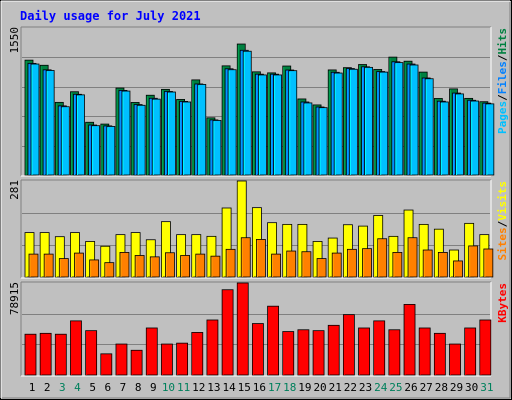 The height and width of the screenshot is (400, 512). What do you see at coordinates (502, 303) in the screenshot?
I see `legend: KBytes` at bounding box center [502, 303].